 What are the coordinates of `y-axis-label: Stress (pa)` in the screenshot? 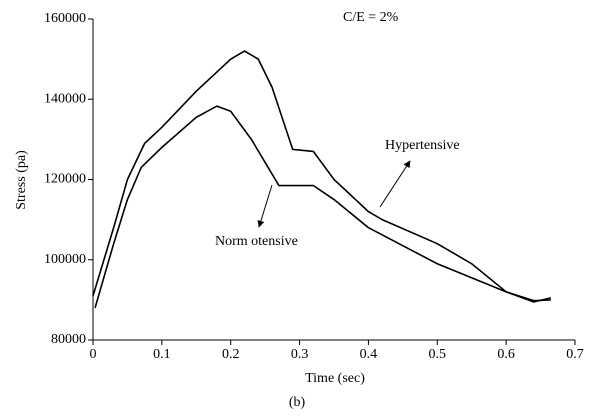 It's located at (21, 180).